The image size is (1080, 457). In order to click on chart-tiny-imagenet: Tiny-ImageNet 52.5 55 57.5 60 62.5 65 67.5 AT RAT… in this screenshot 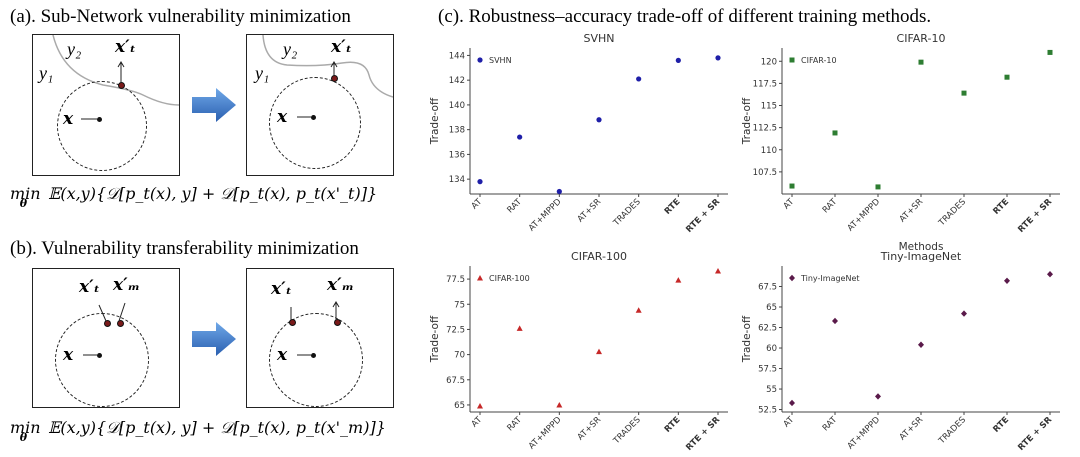, I will do `click(900, 351)`.